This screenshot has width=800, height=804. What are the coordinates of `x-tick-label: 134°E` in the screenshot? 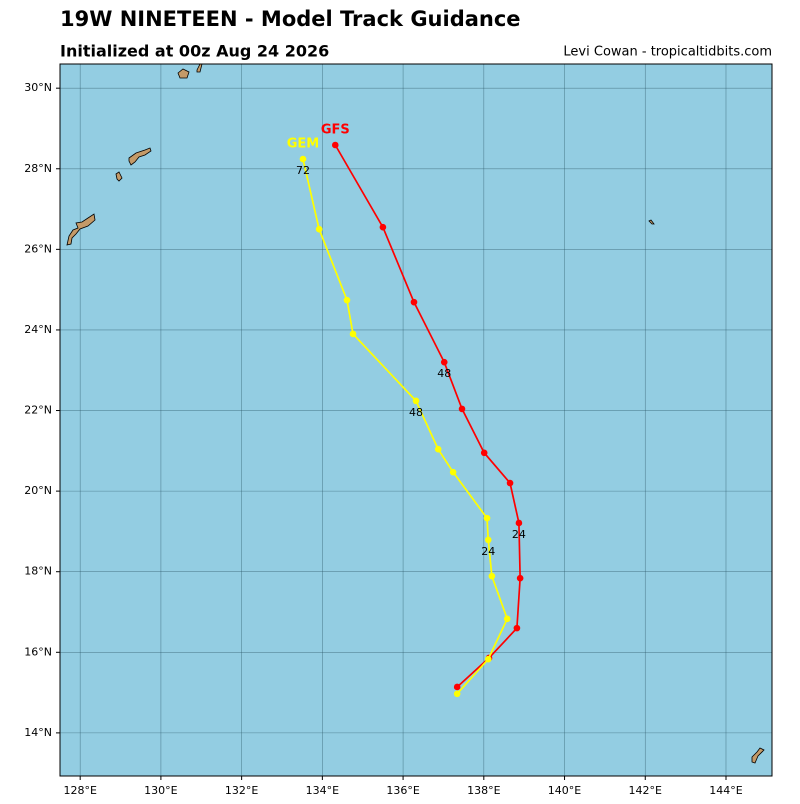 It's located at (322, 790).